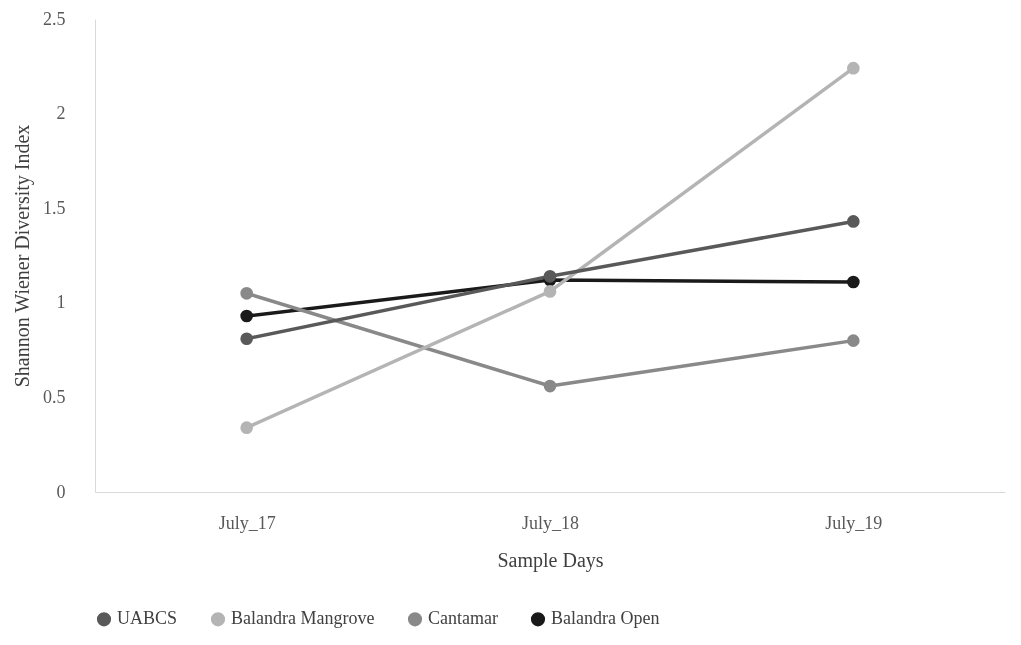  What do you see at coordinates (61, 302) in the screenshot?
I see `y-tick-label: 1` at bounding box center [61, 302].